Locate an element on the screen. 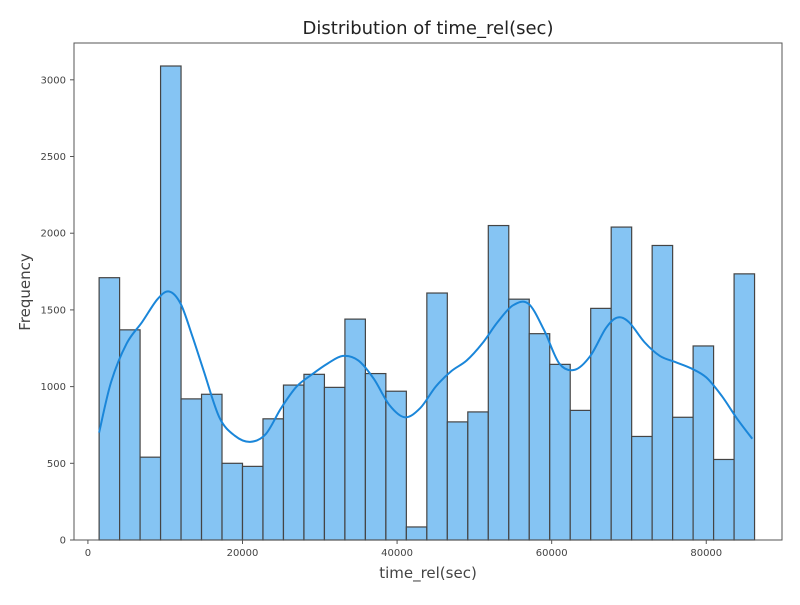  x-axis-label: time_rel(sec) is located at coordinates (428, 573).